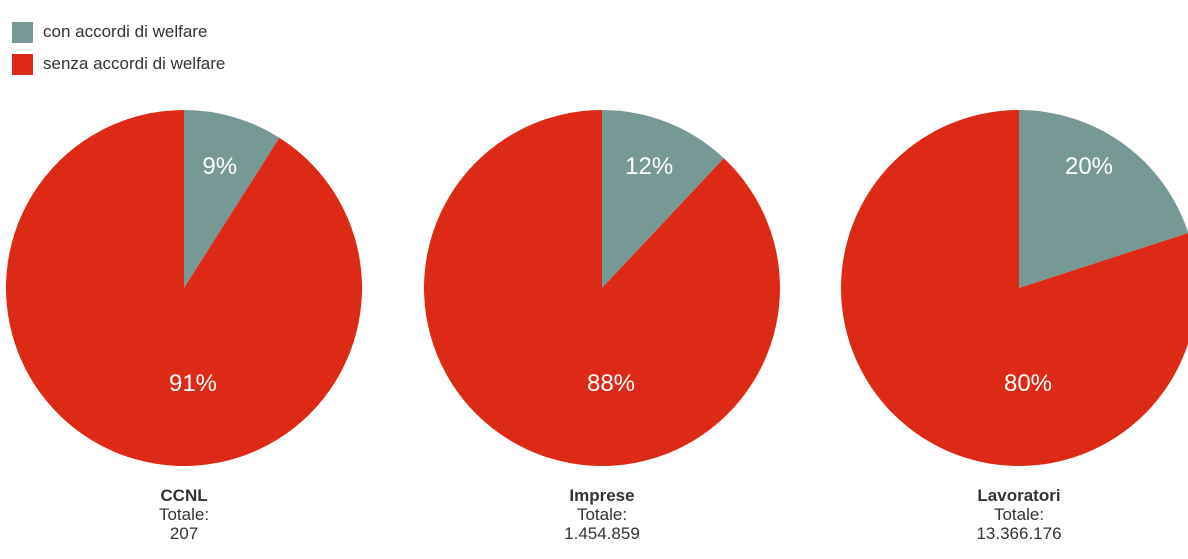  What do you see at coordinates (184, 495) in the screenshot?
I see `pie-title-ccnl: CCNL` at bounding box center [184, 495].